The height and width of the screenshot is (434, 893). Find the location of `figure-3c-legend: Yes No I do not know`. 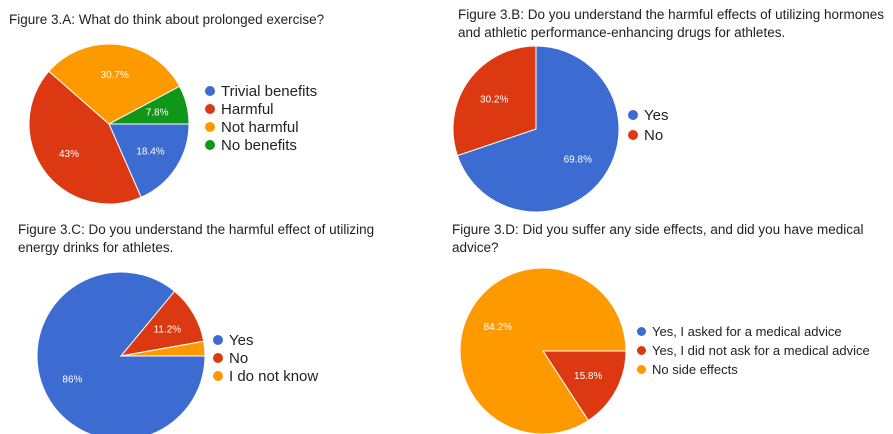

figure-3c-legend: Yes No I do not know is located at coordinates (265, 358).